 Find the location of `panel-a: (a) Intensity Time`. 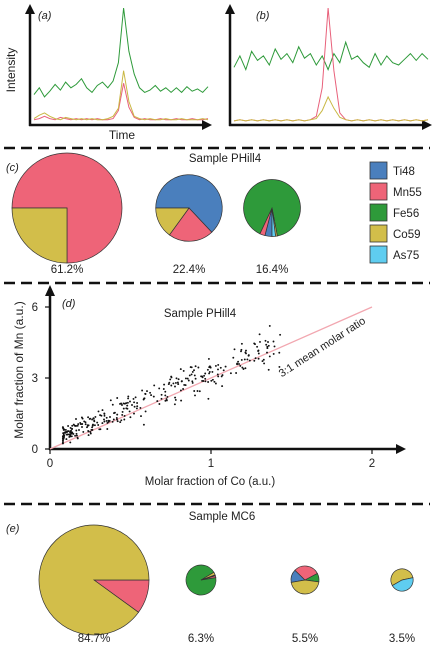

panel-a: (a) Intensity Time is located at coordinates (108, 73).